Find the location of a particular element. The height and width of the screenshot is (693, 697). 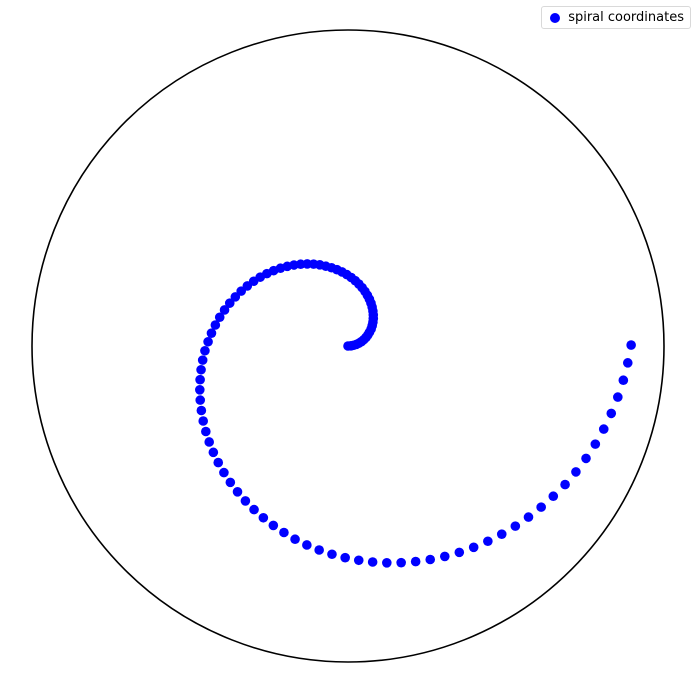

legend: spiral coordinates is located at coordinates (616, 17).